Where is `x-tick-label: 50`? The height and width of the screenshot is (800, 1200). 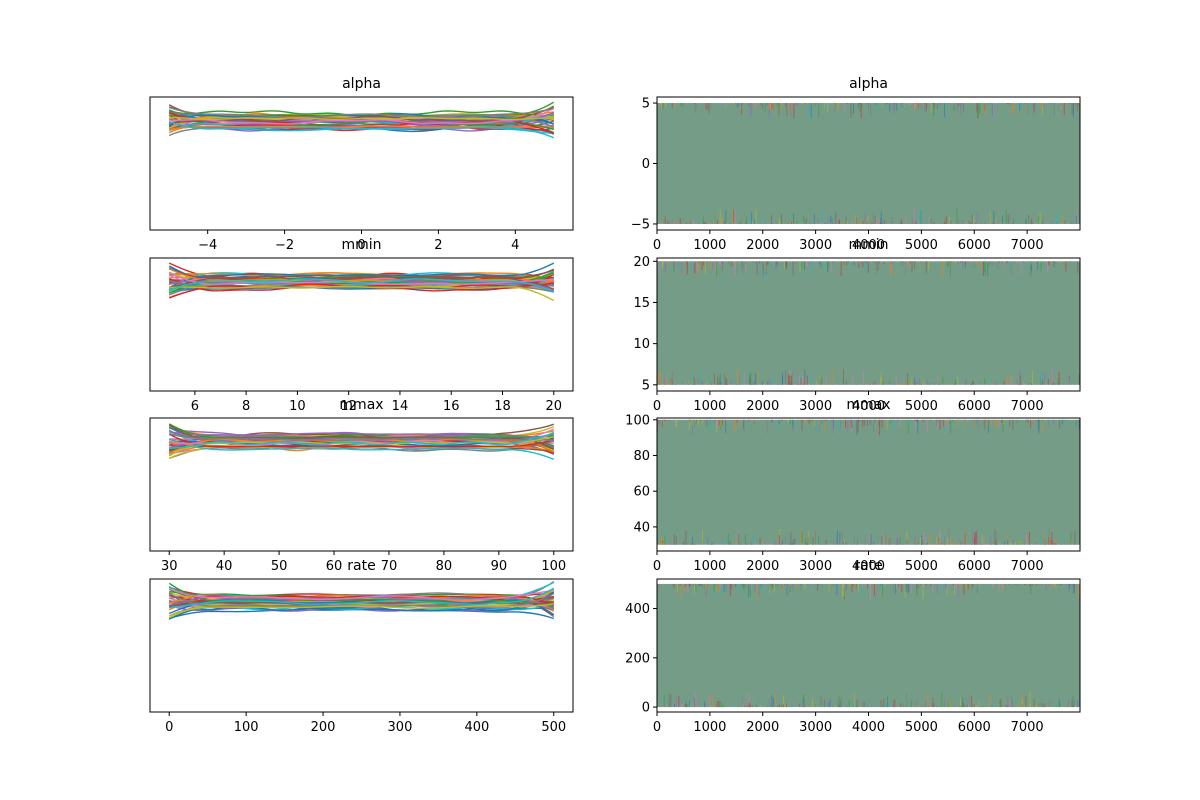 x-tick-label: 50 is located at coordinates (279, 566).